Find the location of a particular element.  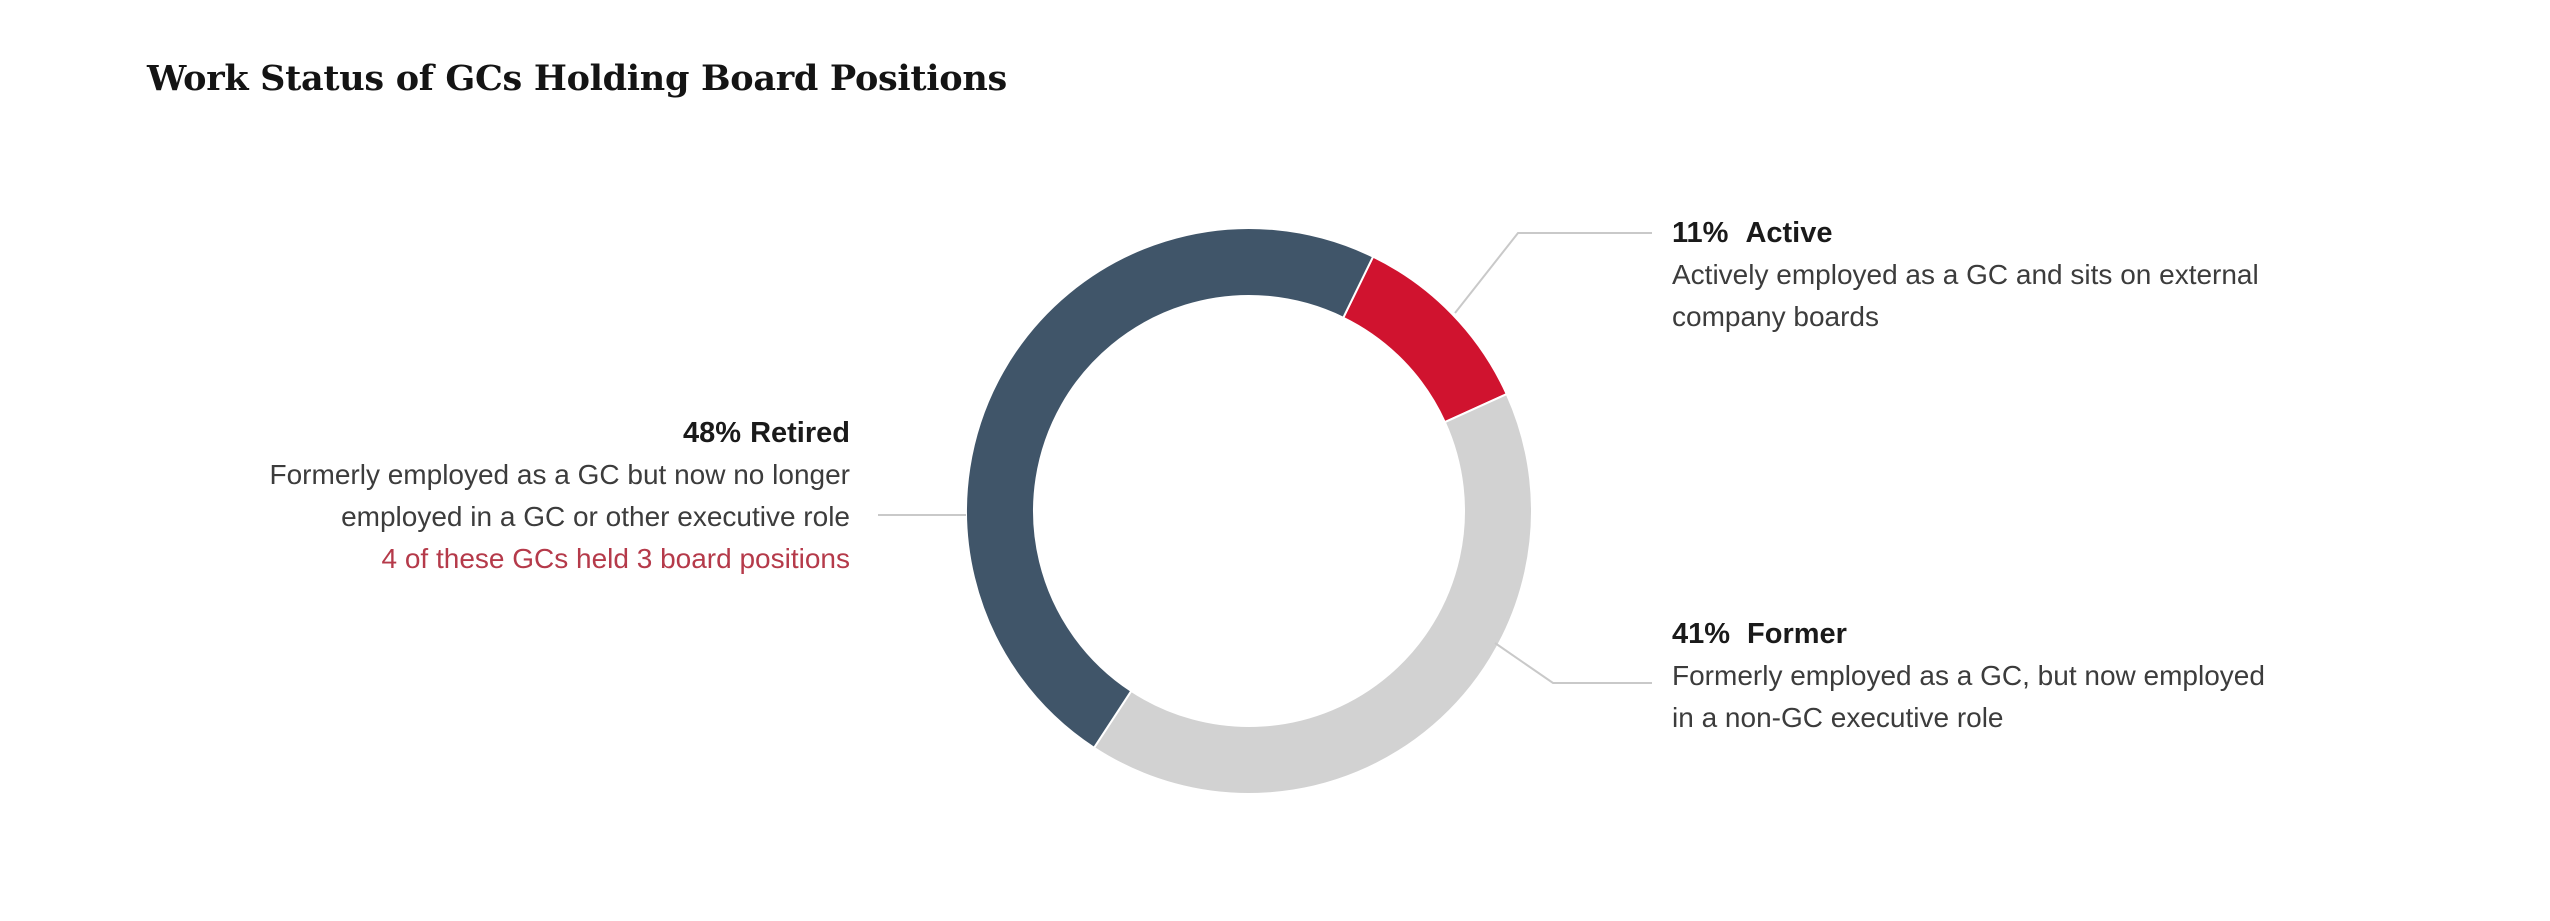

active-label: Active is located at coordinates (1789, 233).